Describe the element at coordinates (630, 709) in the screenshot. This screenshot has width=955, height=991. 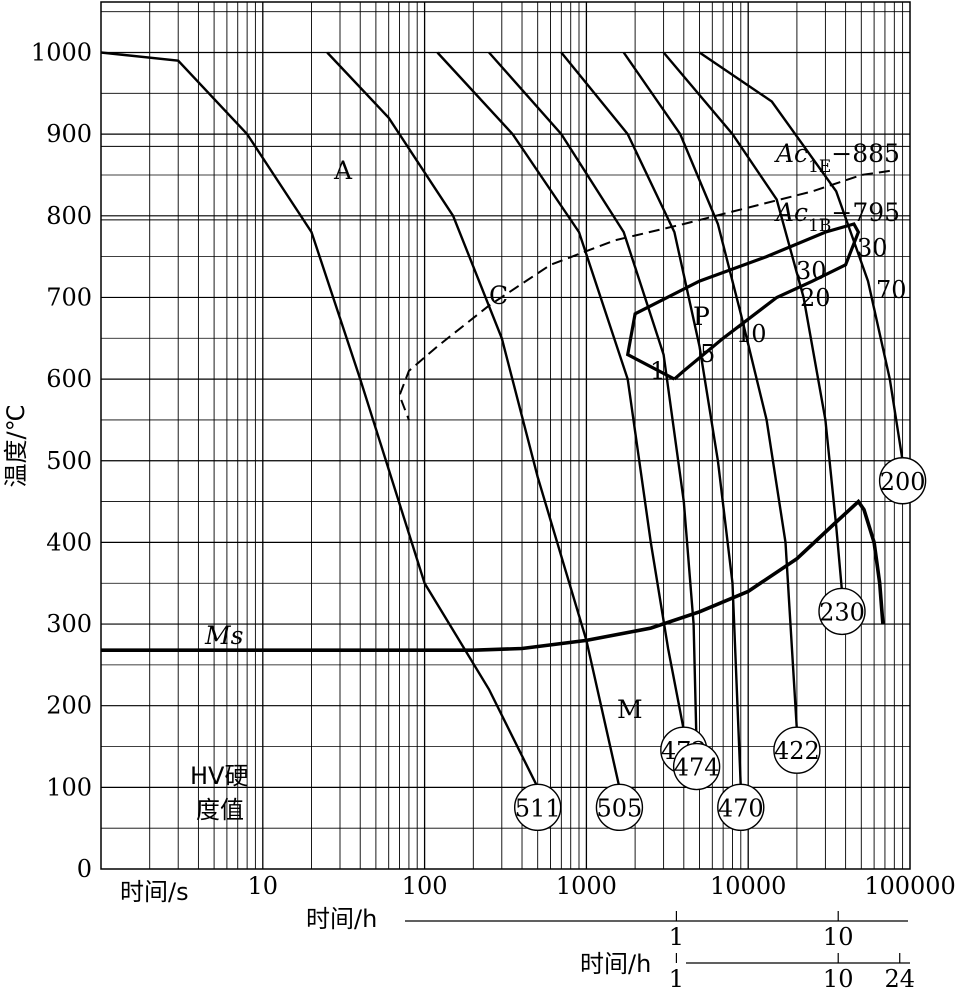
I see `region-label-martensite: M` at that location.